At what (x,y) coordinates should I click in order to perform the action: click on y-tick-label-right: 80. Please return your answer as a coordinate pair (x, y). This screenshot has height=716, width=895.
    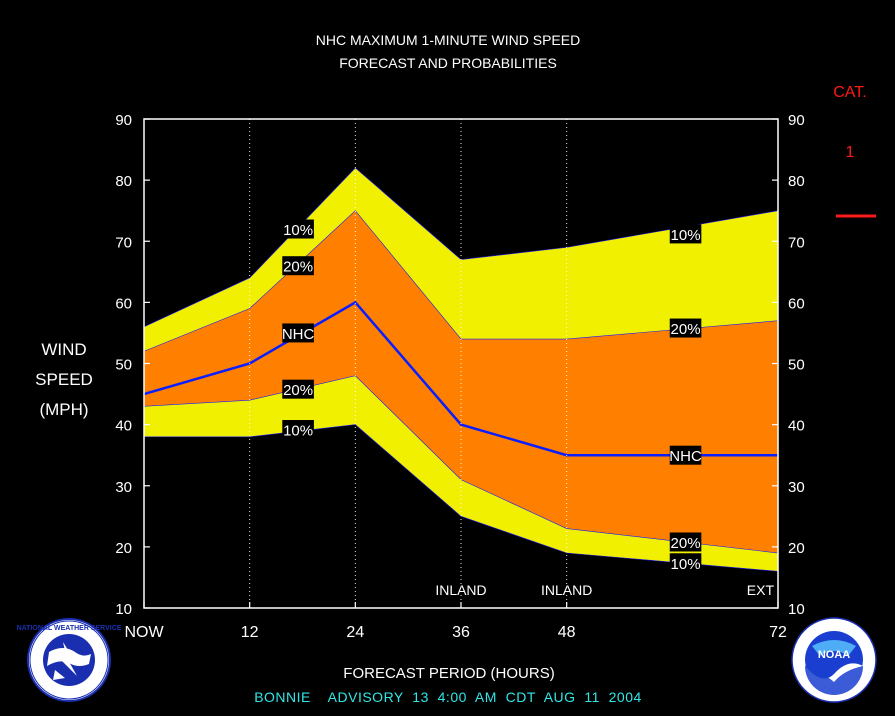
    Looking at the image, I should click on (796, 181).